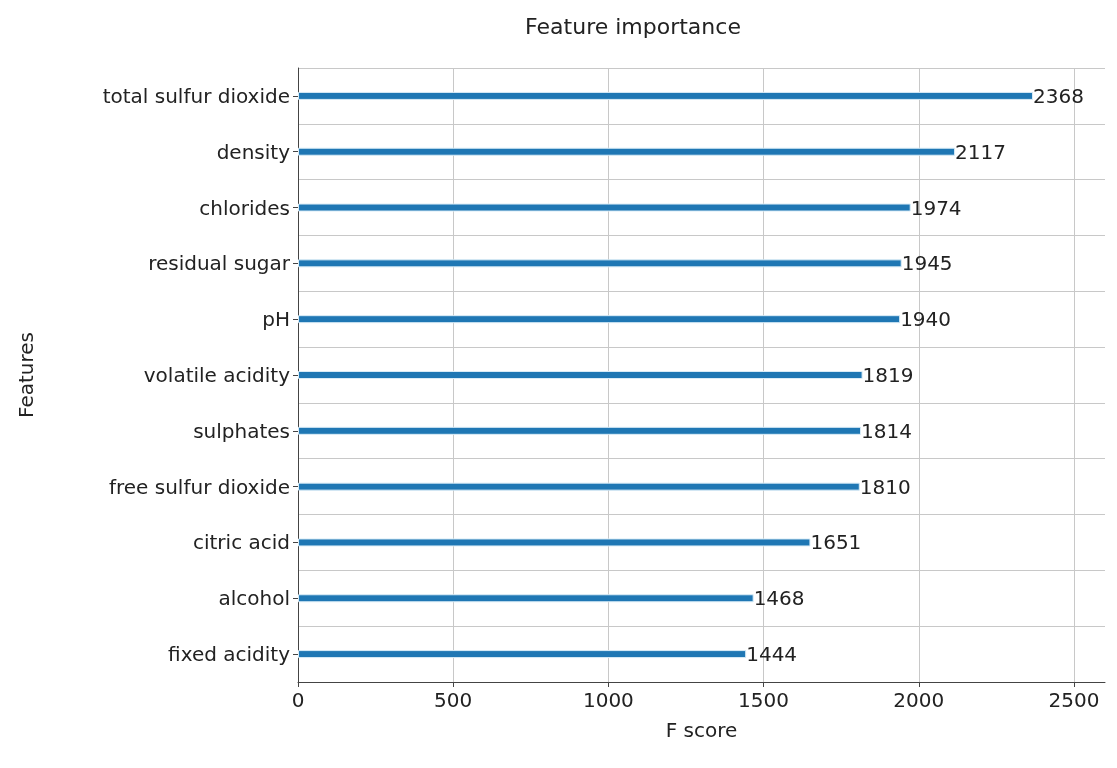  I want to click on x-tick-label: 2500, so click(1074, 700).